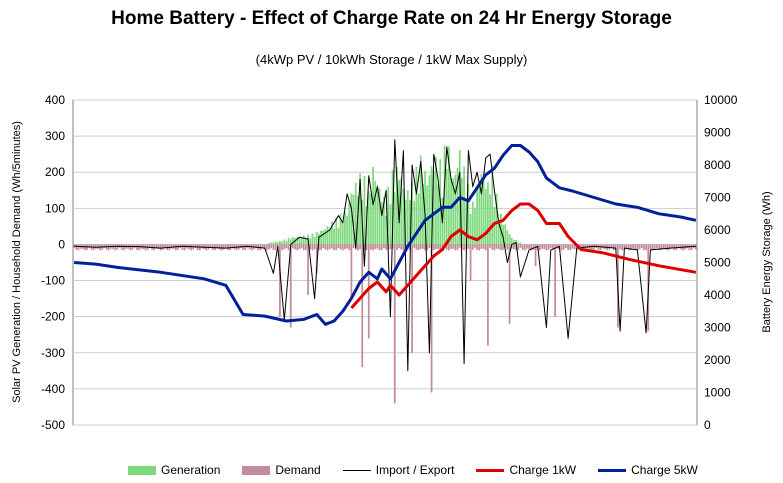 The height and width of the screenshot is (483, 783). Describe the element at coordinates (526, 470) in the screenshot. I see `legend-item-charge-1kw: Charge 1kW` at that location.